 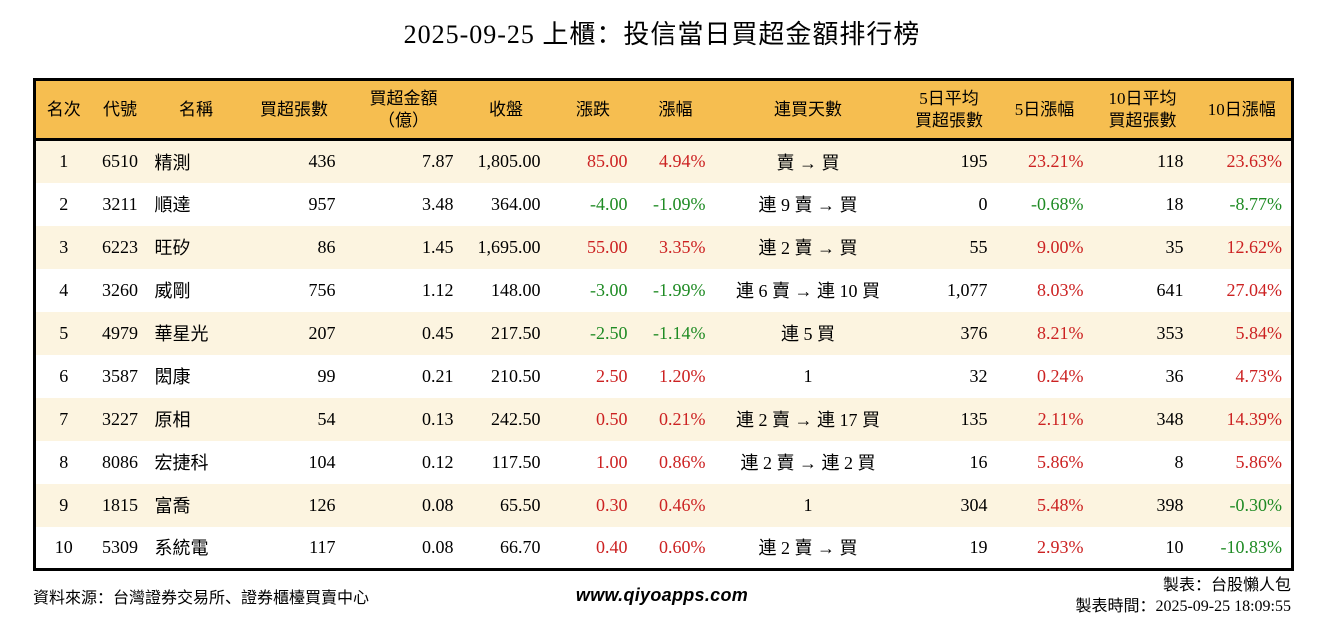 What do you see at coordinates (120, 461) in the screenshot?
I see `cell-code: 8086` at bounding box center [120, 461].